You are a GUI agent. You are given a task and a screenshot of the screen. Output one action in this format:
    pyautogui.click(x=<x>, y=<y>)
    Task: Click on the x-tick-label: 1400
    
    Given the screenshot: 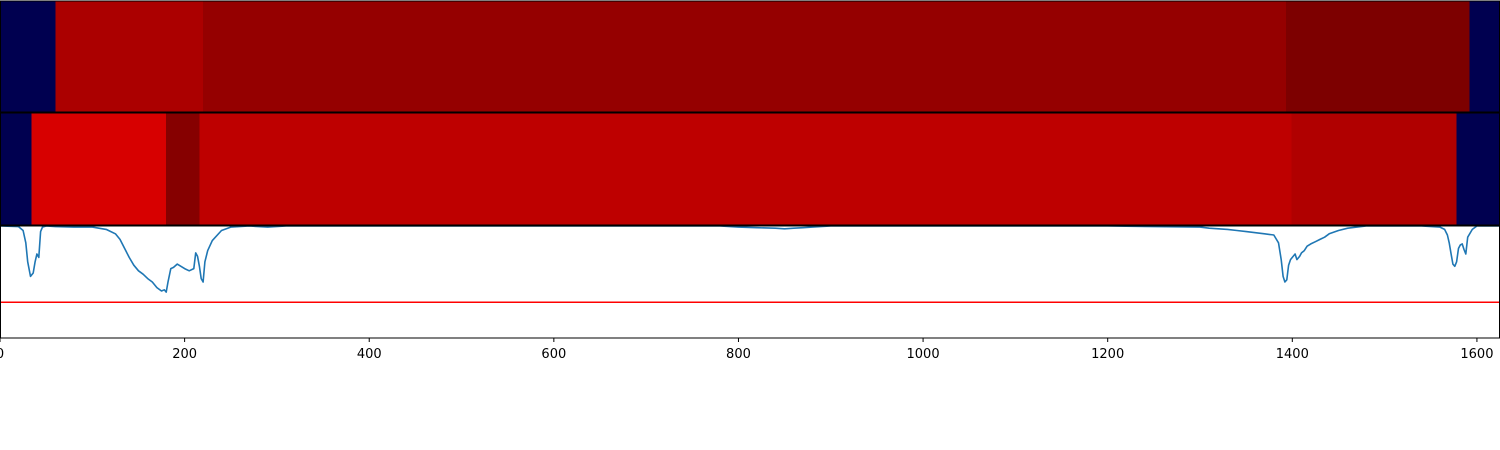 What is the action you would take?
    pyautogui.click(x=1292, y=354)
    